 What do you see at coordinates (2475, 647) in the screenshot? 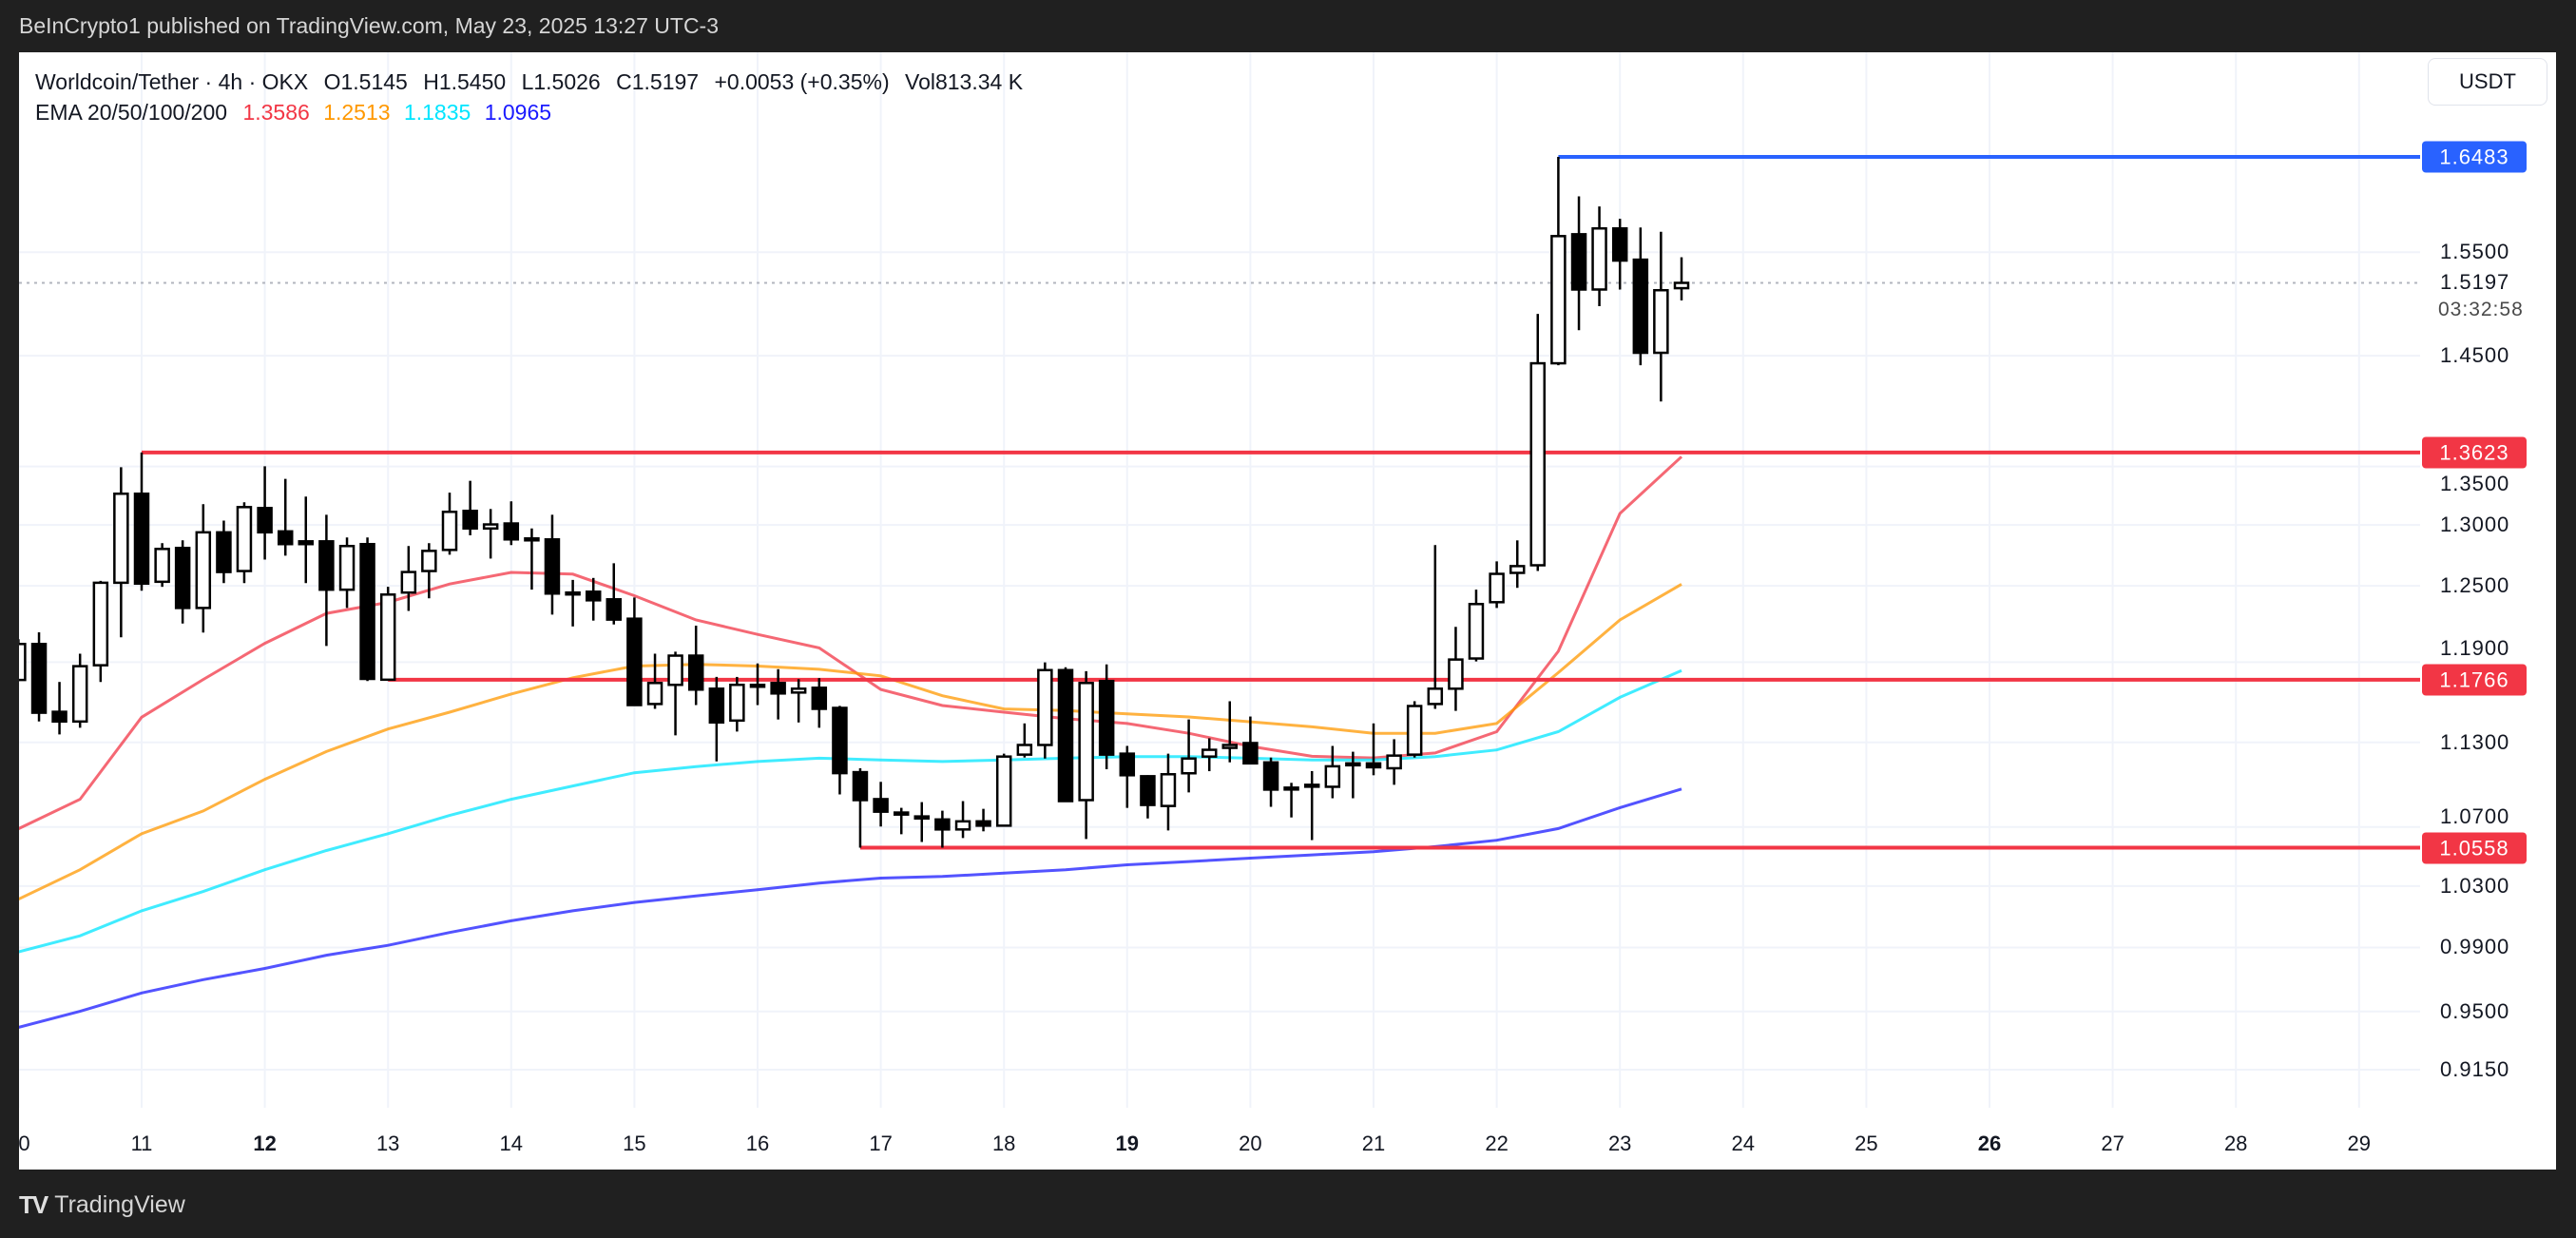
I see `y-tick-label: 1.1900` at bounding box center [2475, 647].